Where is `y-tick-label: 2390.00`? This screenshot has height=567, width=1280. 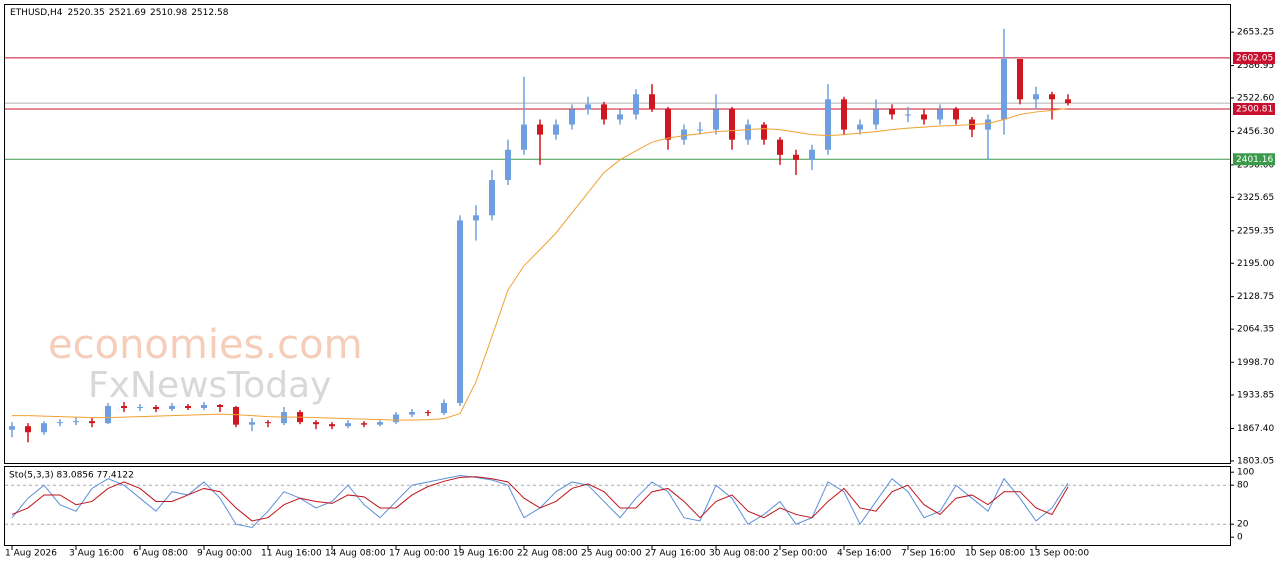
y-tick-label: 2390.00 is located at coordinates (1255, 165).